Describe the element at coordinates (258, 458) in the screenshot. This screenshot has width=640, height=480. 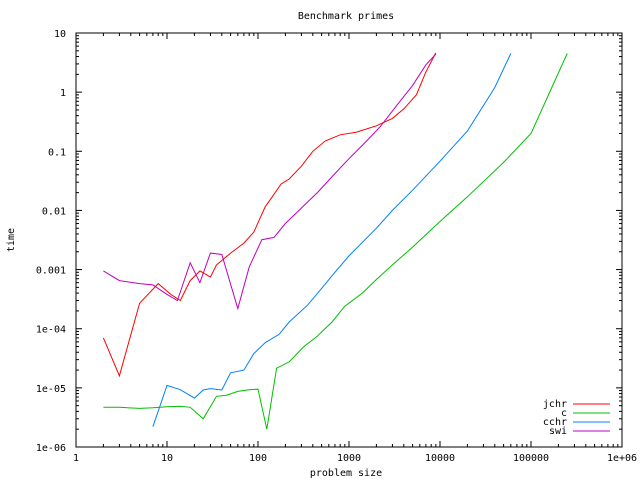
I see `x-tick-label: 100` at that location.